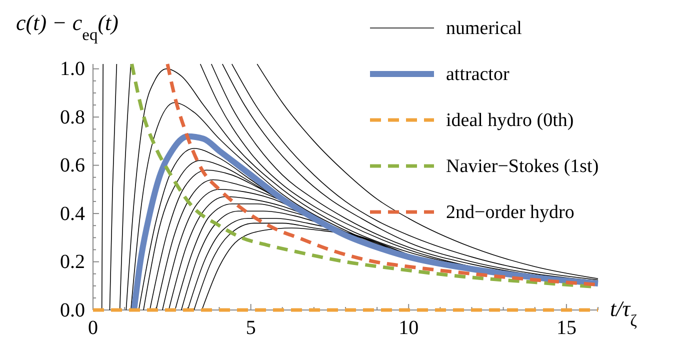 The height and width of the screenshot is (356, 676). What do you see at coordinates (67, 27) in the screenshot?
I see `y-axis-title: c(t) − c$_{eq}$(t)` at bounding box center [67, 27].